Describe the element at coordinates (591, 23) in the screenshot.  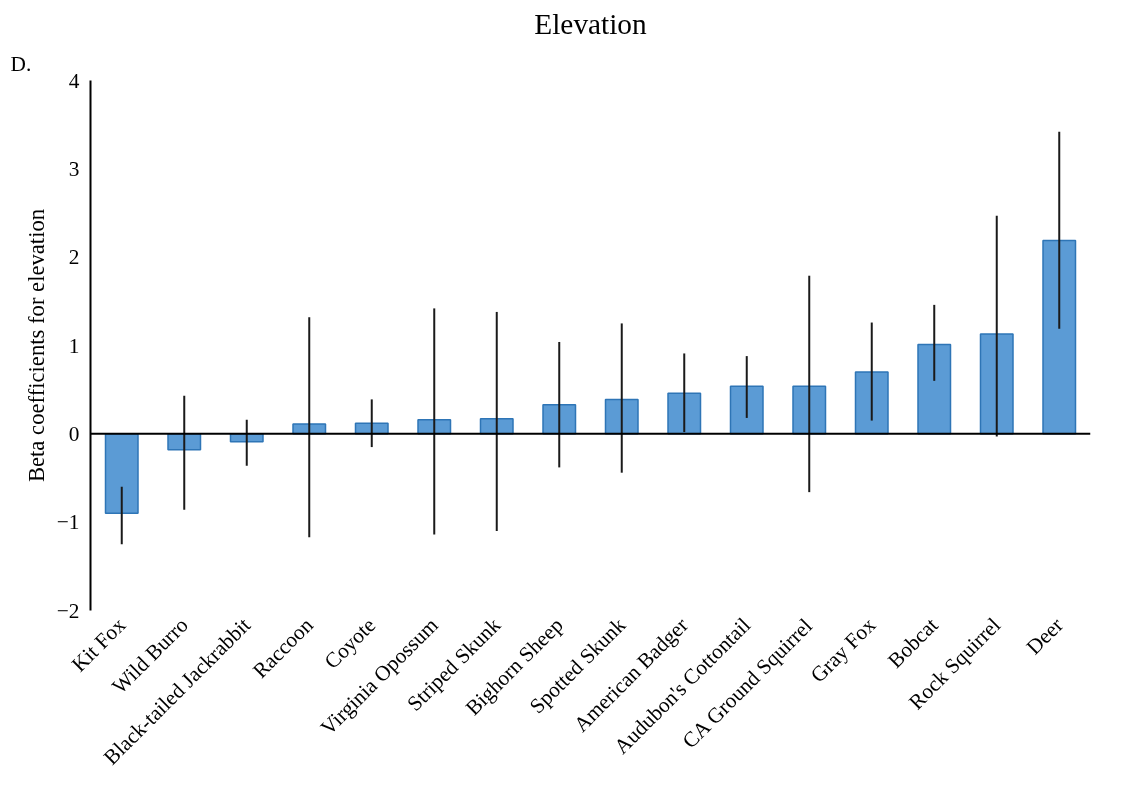
I see `chart-title: Elevation` at that location.